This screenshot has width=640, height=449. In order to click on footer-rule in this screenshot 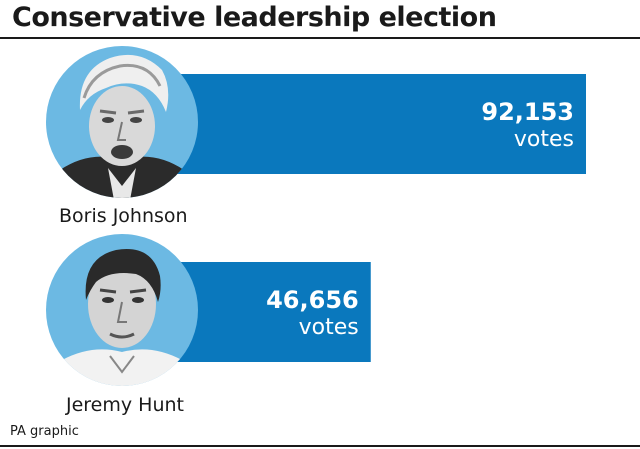, I will do `click(320, 446)`.